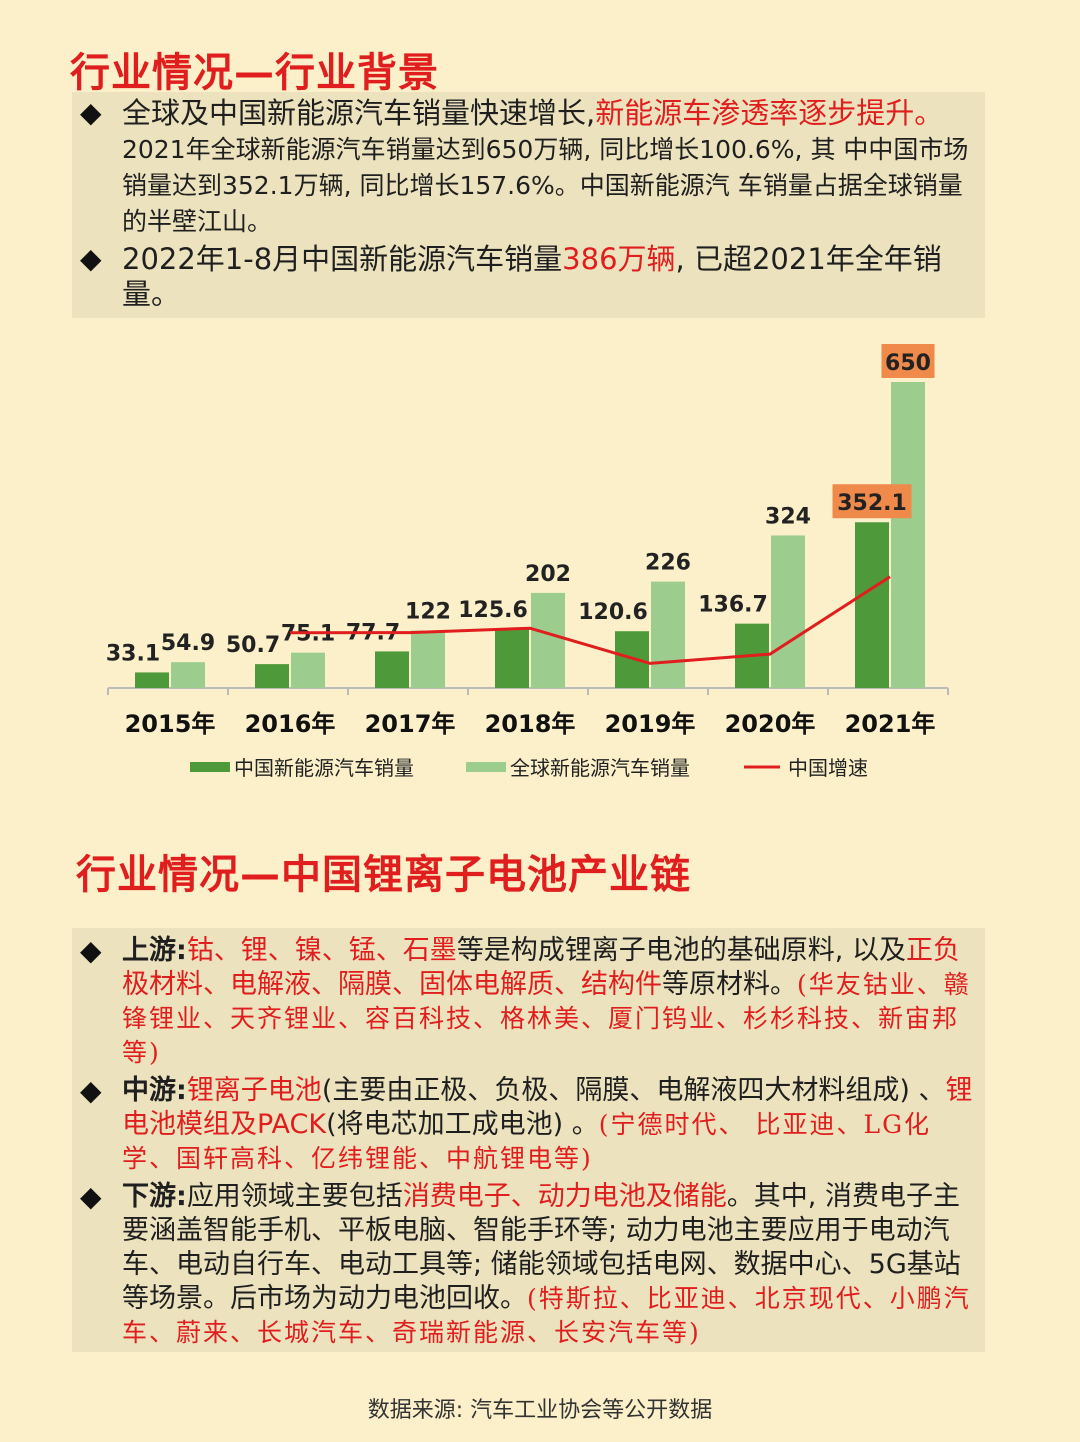 This screenshot has height=1442, width=1080. I want to click on data-label-china: 50.7, so click(253, 645).